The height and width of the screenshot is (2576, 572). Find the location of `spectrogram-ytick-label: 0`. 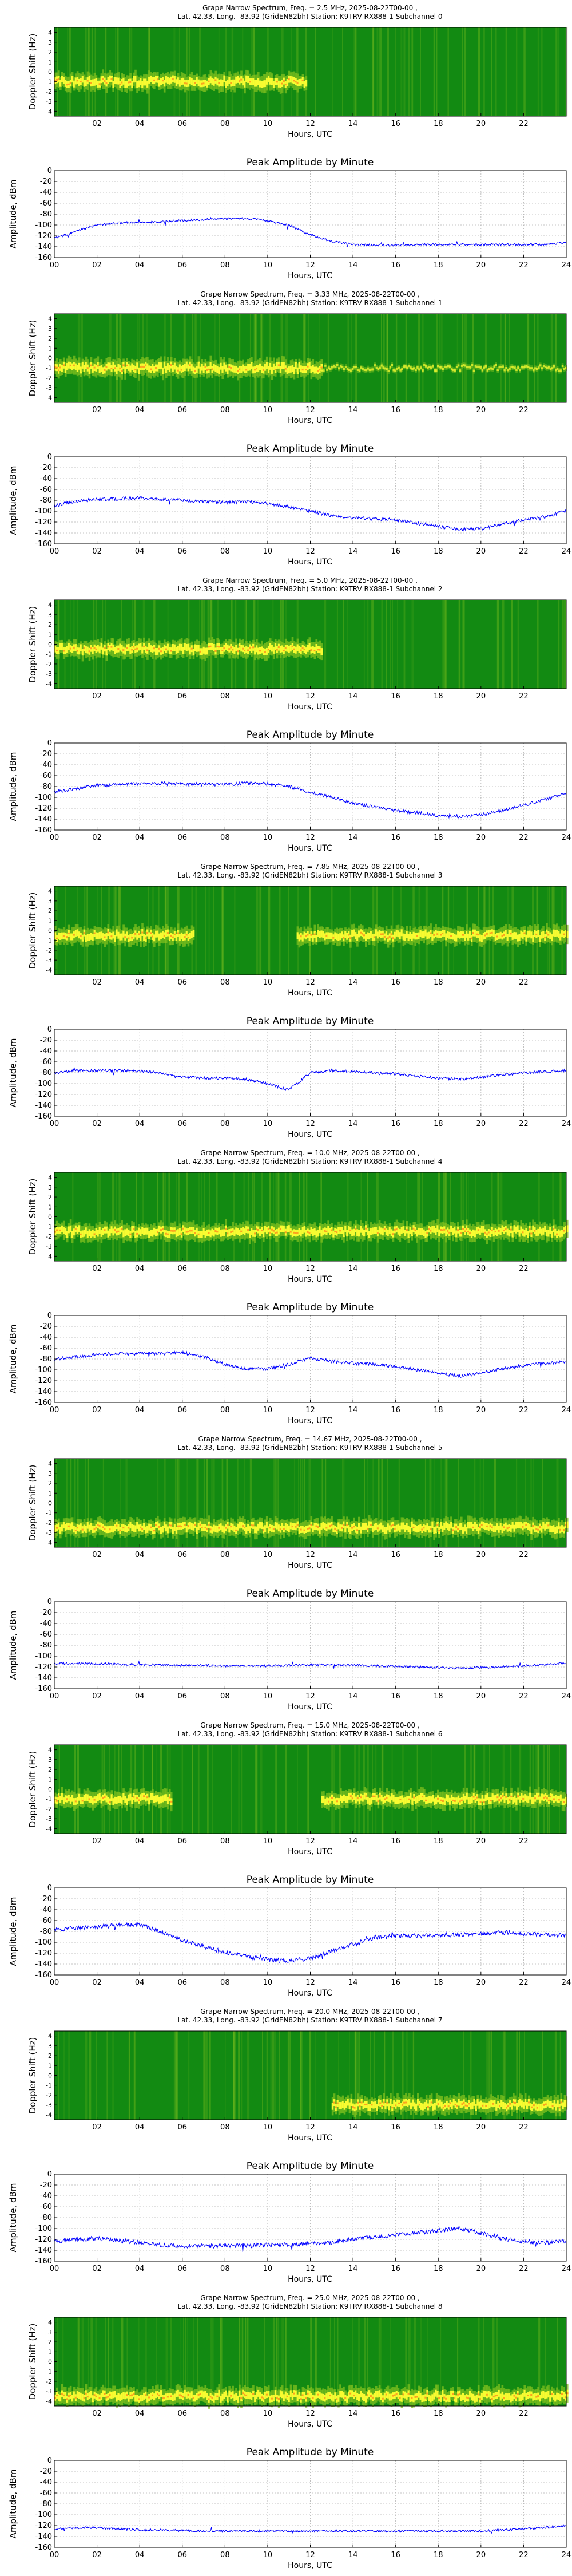

spectrogram-ytick-label: 0 is located at coordinates (50, 931).